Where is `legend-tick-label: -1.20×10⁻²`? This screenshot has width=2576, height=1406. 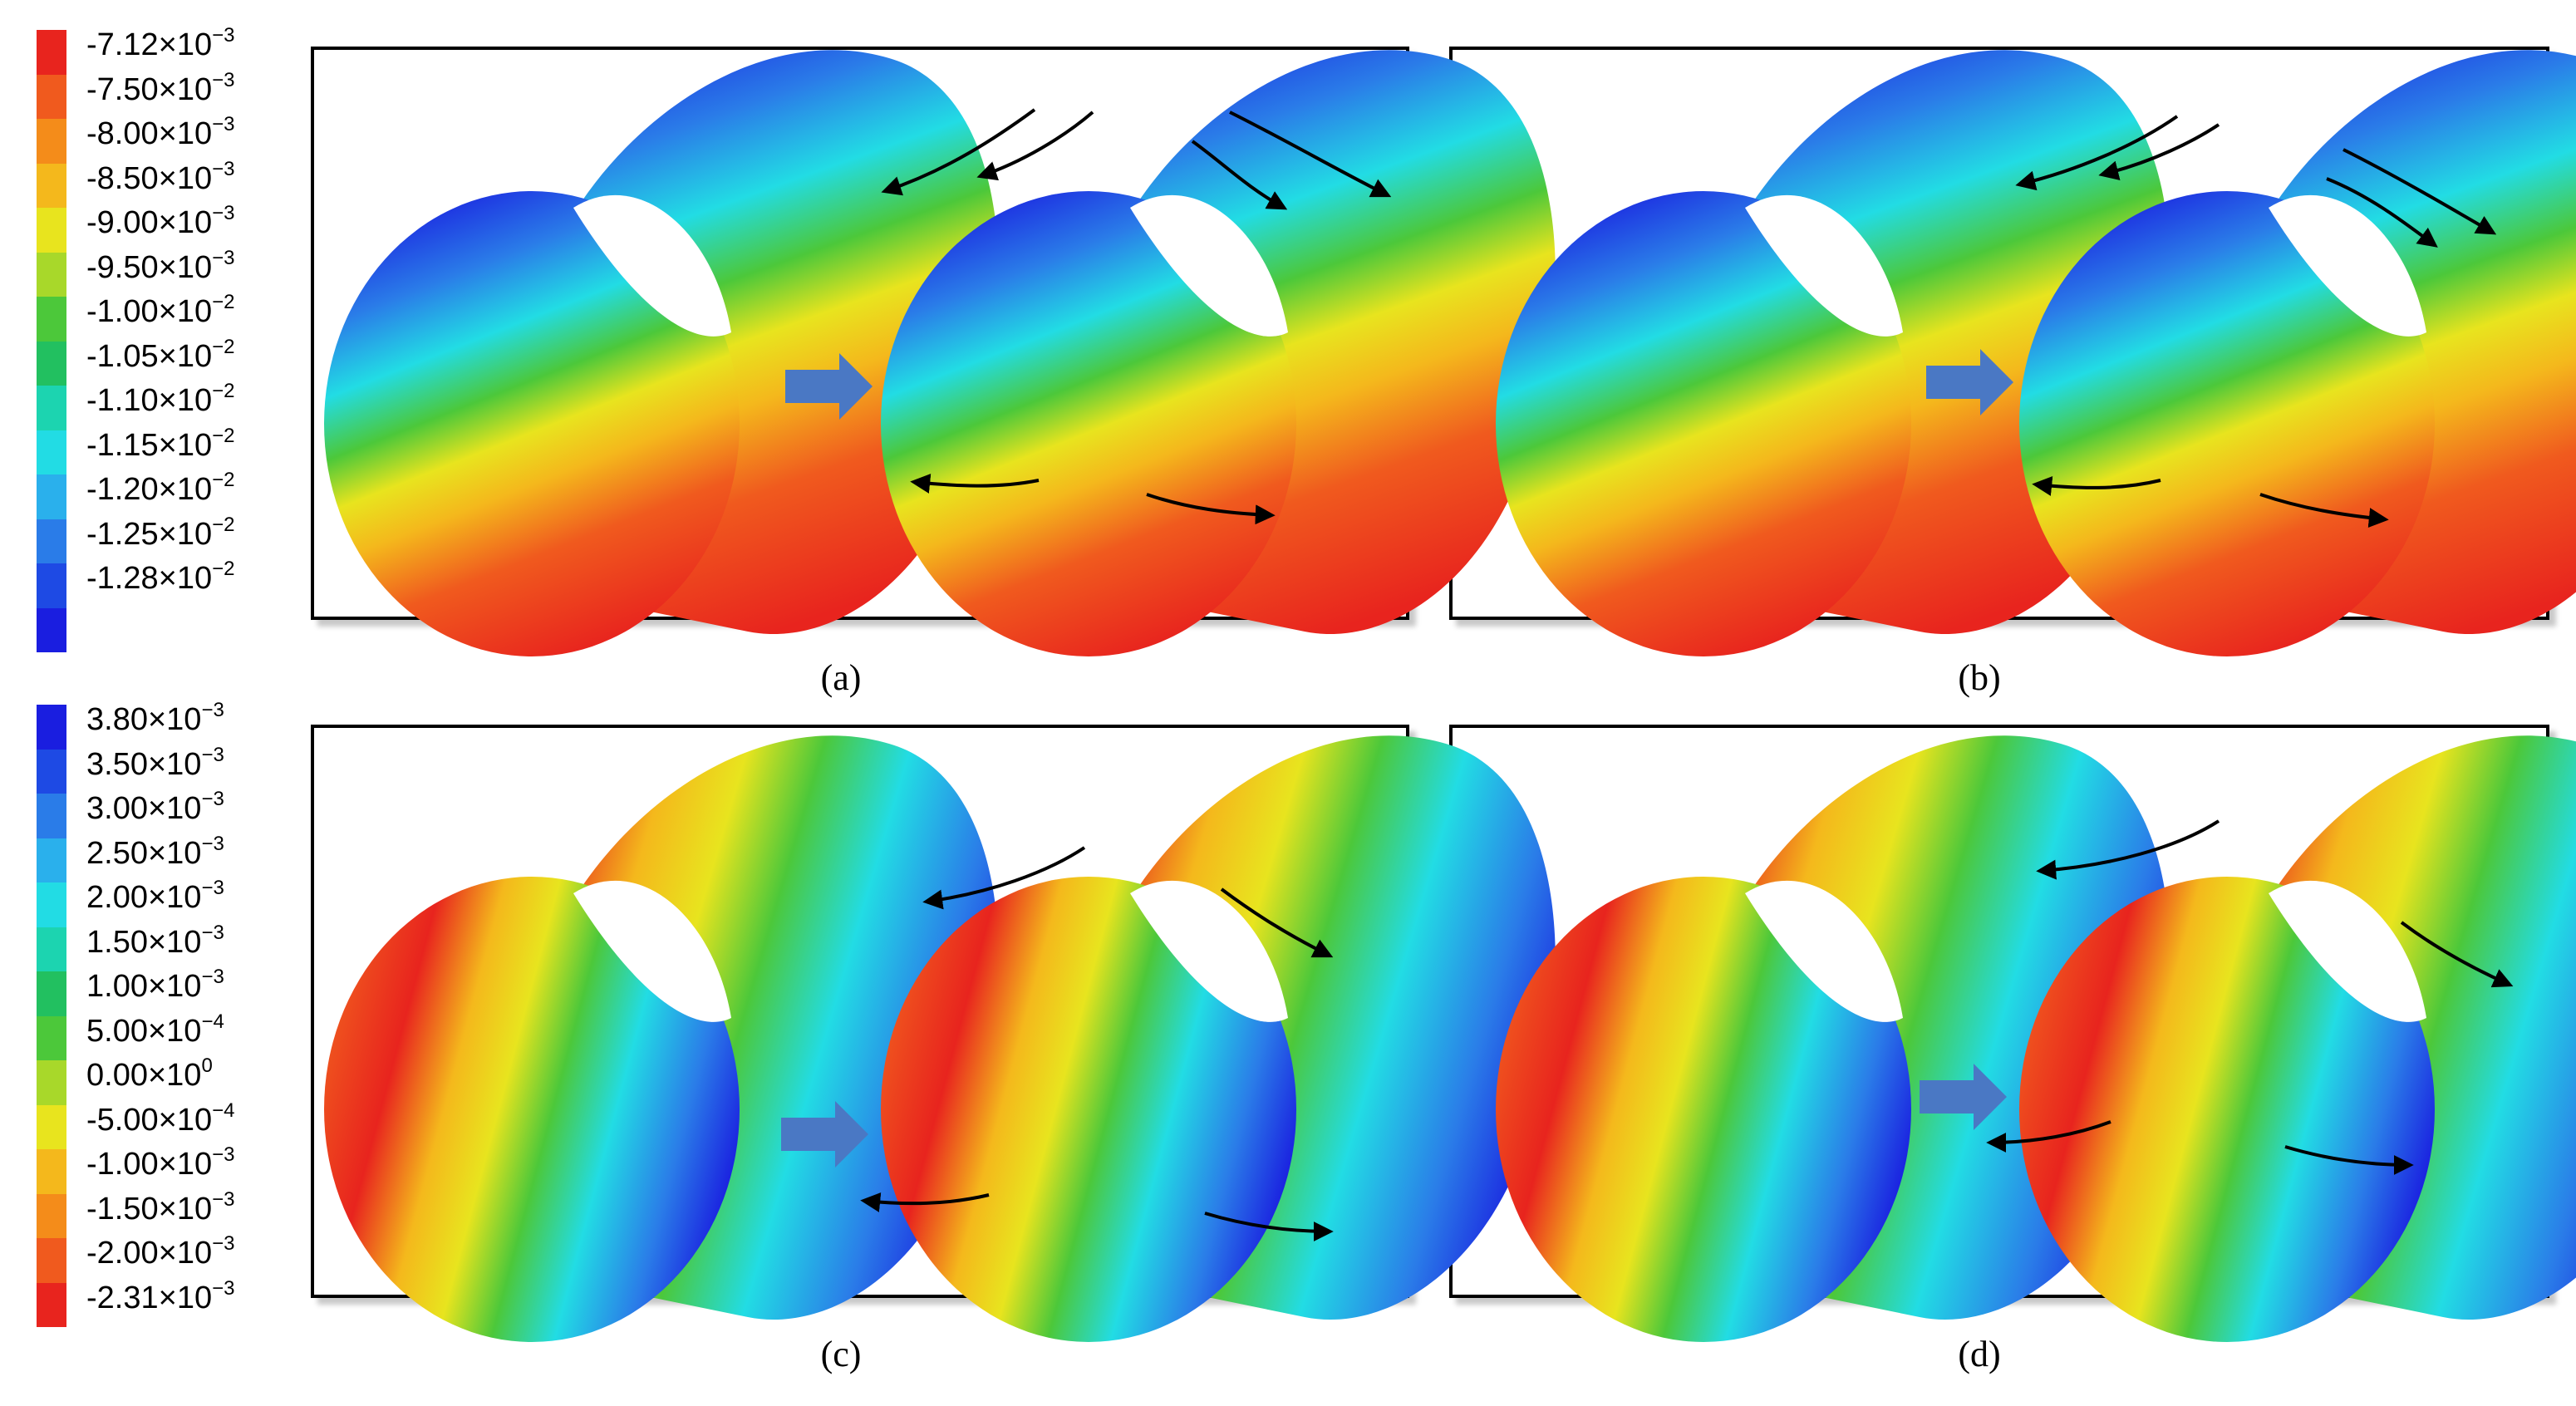
legend-tick-label: -1.20×10⁻² is located at coordinates (160, 488).